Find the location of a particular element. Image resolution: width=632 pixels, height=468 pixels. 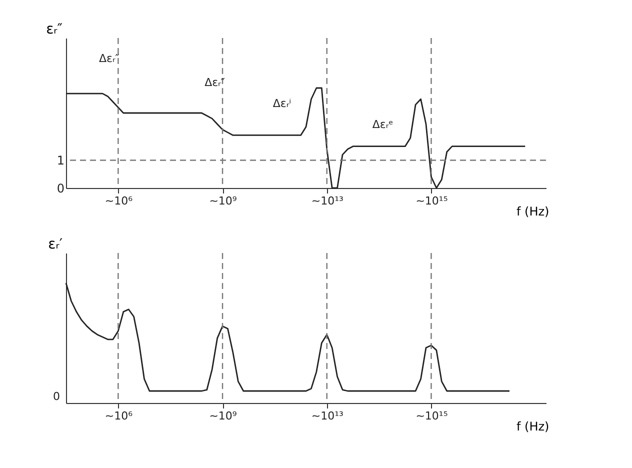

y-axis-title: εᵣ″ is located at coordinates (54, 30).